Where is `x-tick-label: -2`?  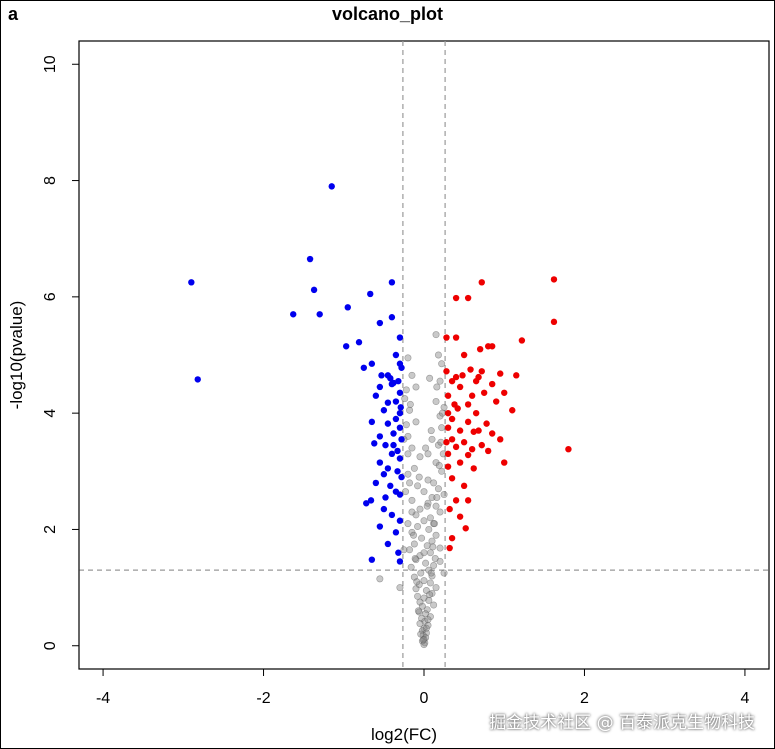 x-tick-label: -2 is located at coordinates (263, 698).